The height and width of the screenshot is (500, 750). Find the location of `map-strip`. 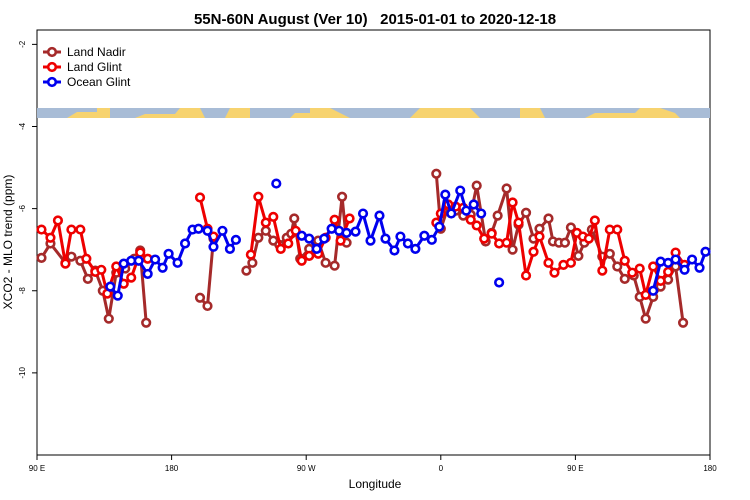

map-strip is located at coordinates (373, 113).